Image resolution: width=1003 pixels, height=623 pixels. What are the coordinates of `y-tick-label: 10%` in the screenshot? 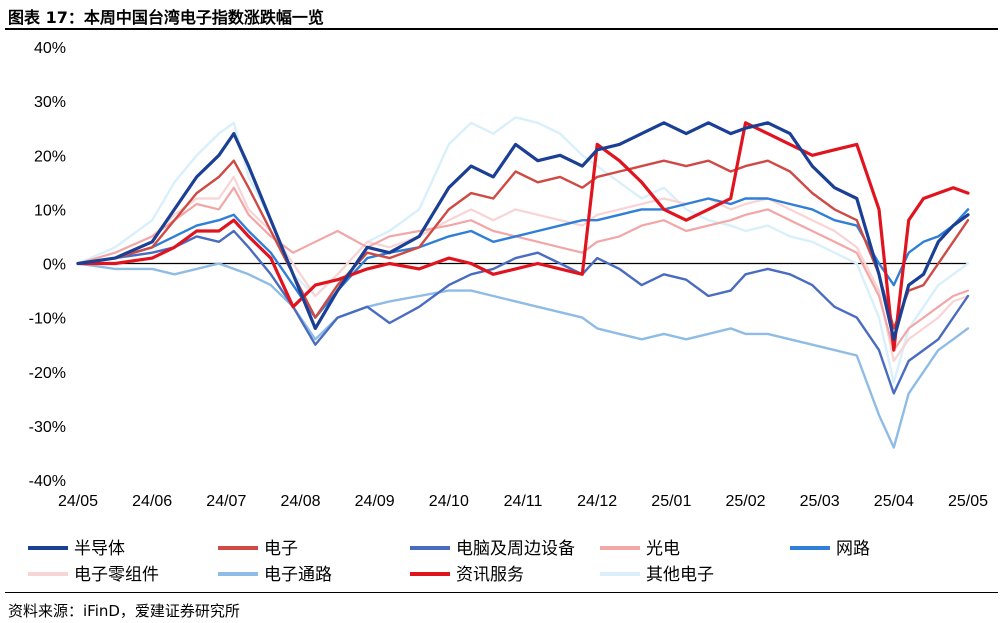 It's located at (50, 210).